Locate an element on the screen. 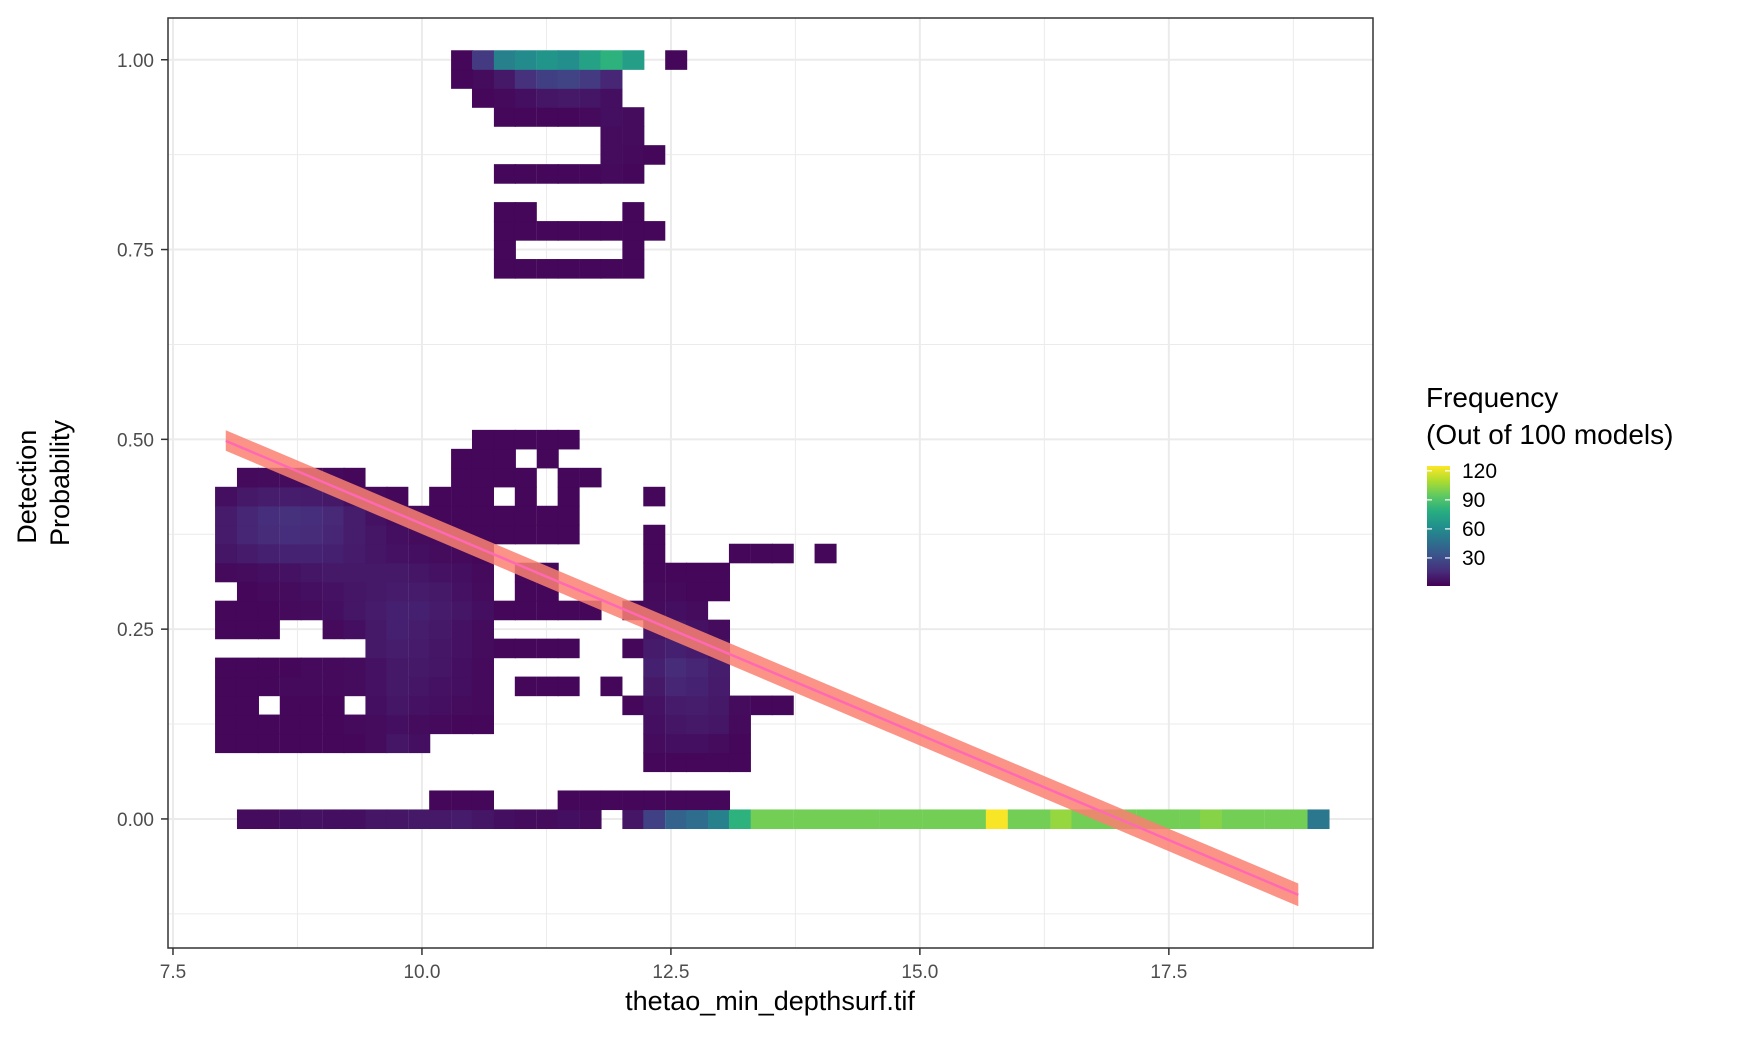 The height and width of the screenshot is (1044, 1760). y-axis-title-line-1: Detection is located at coordinates (27, 487).